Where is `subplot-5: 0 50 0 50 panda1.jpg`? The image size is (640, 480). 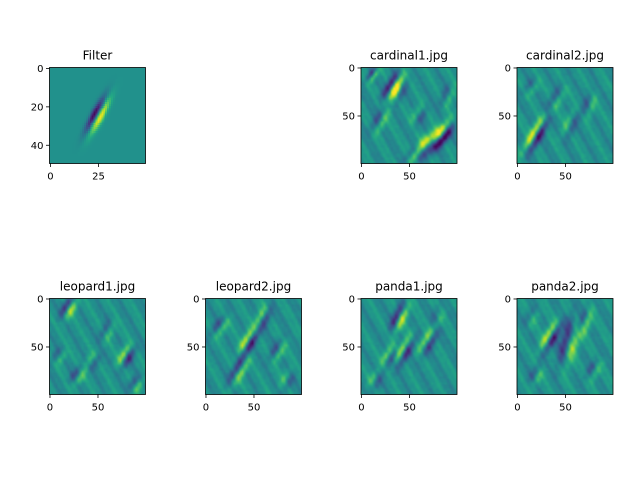
subplot-5: 0 50 0 50 panda1.jpg is located at coordinates (400, 347).